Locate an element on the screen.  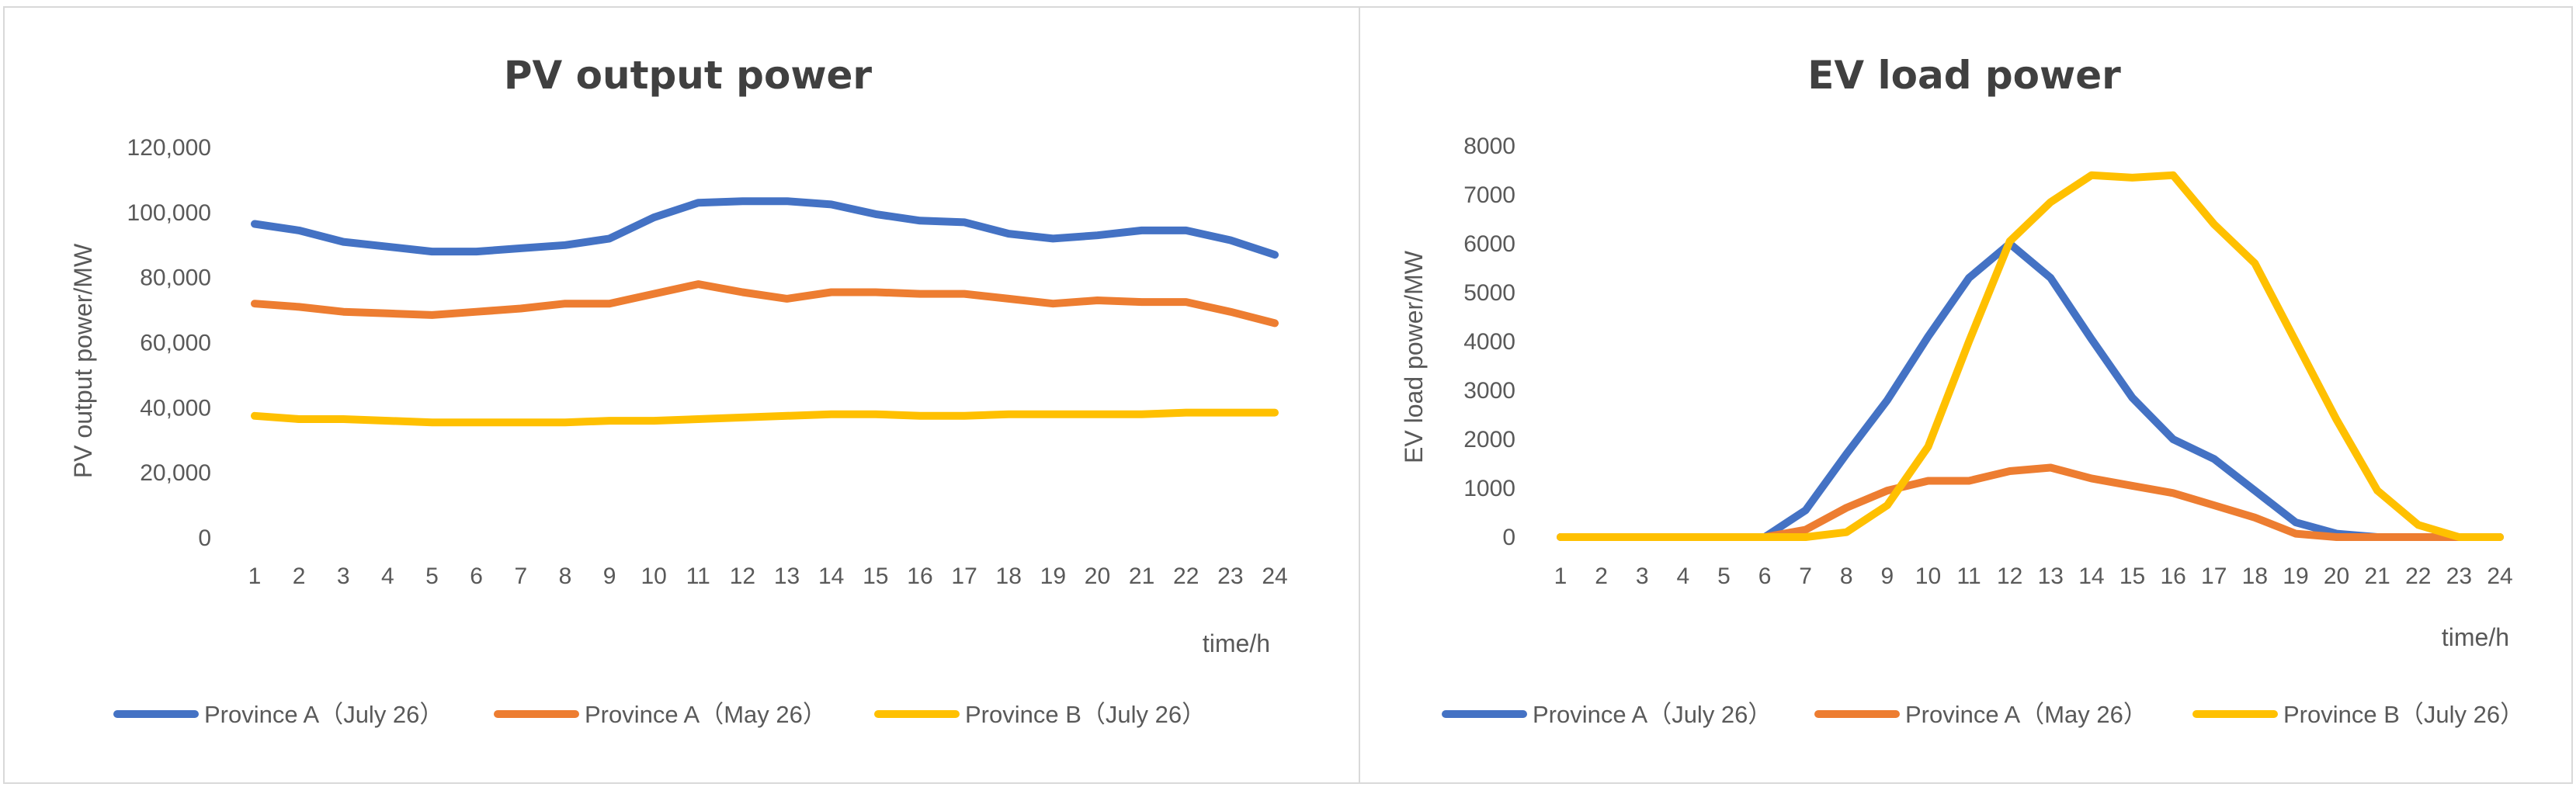
y-tick-label: 3000 is located at coordinates (1489, 391).